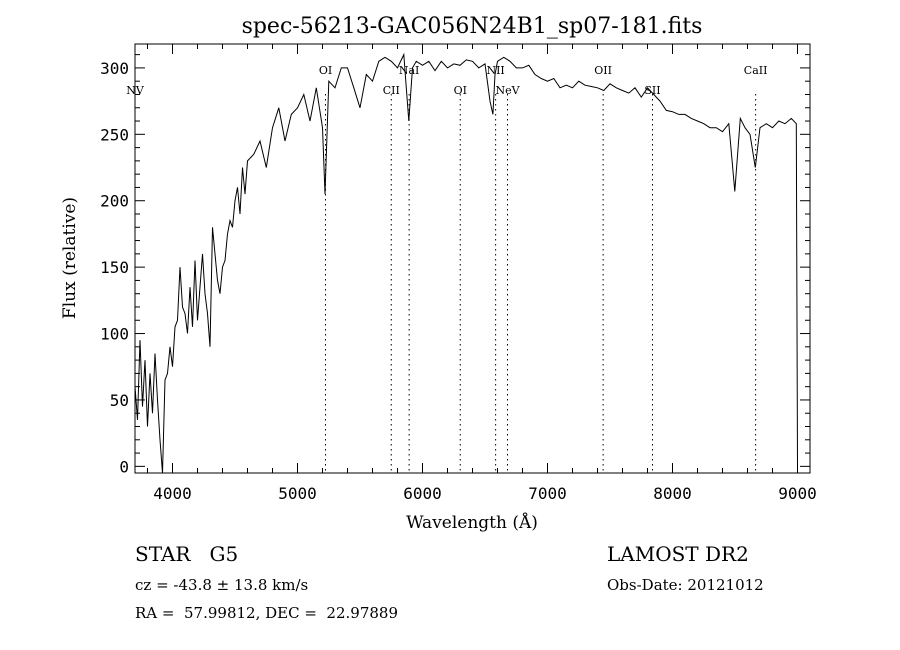 The height and width of the screenshot is (650, 900). What do you see at coordinates (547, 493) in the screenshot?
I see `x-tick-label: 7000` at bounding box center [547, 493].